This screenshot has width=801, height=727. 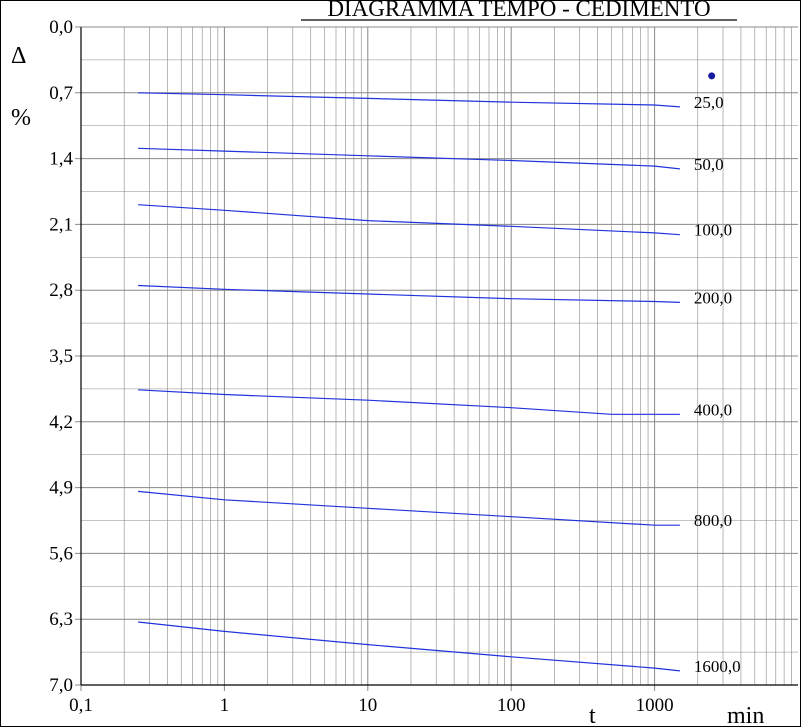 What do you see at coordinates (81, 705) in the screenshot?
I see `x-tick-label: 0,1` at bounding box center [81, 705].